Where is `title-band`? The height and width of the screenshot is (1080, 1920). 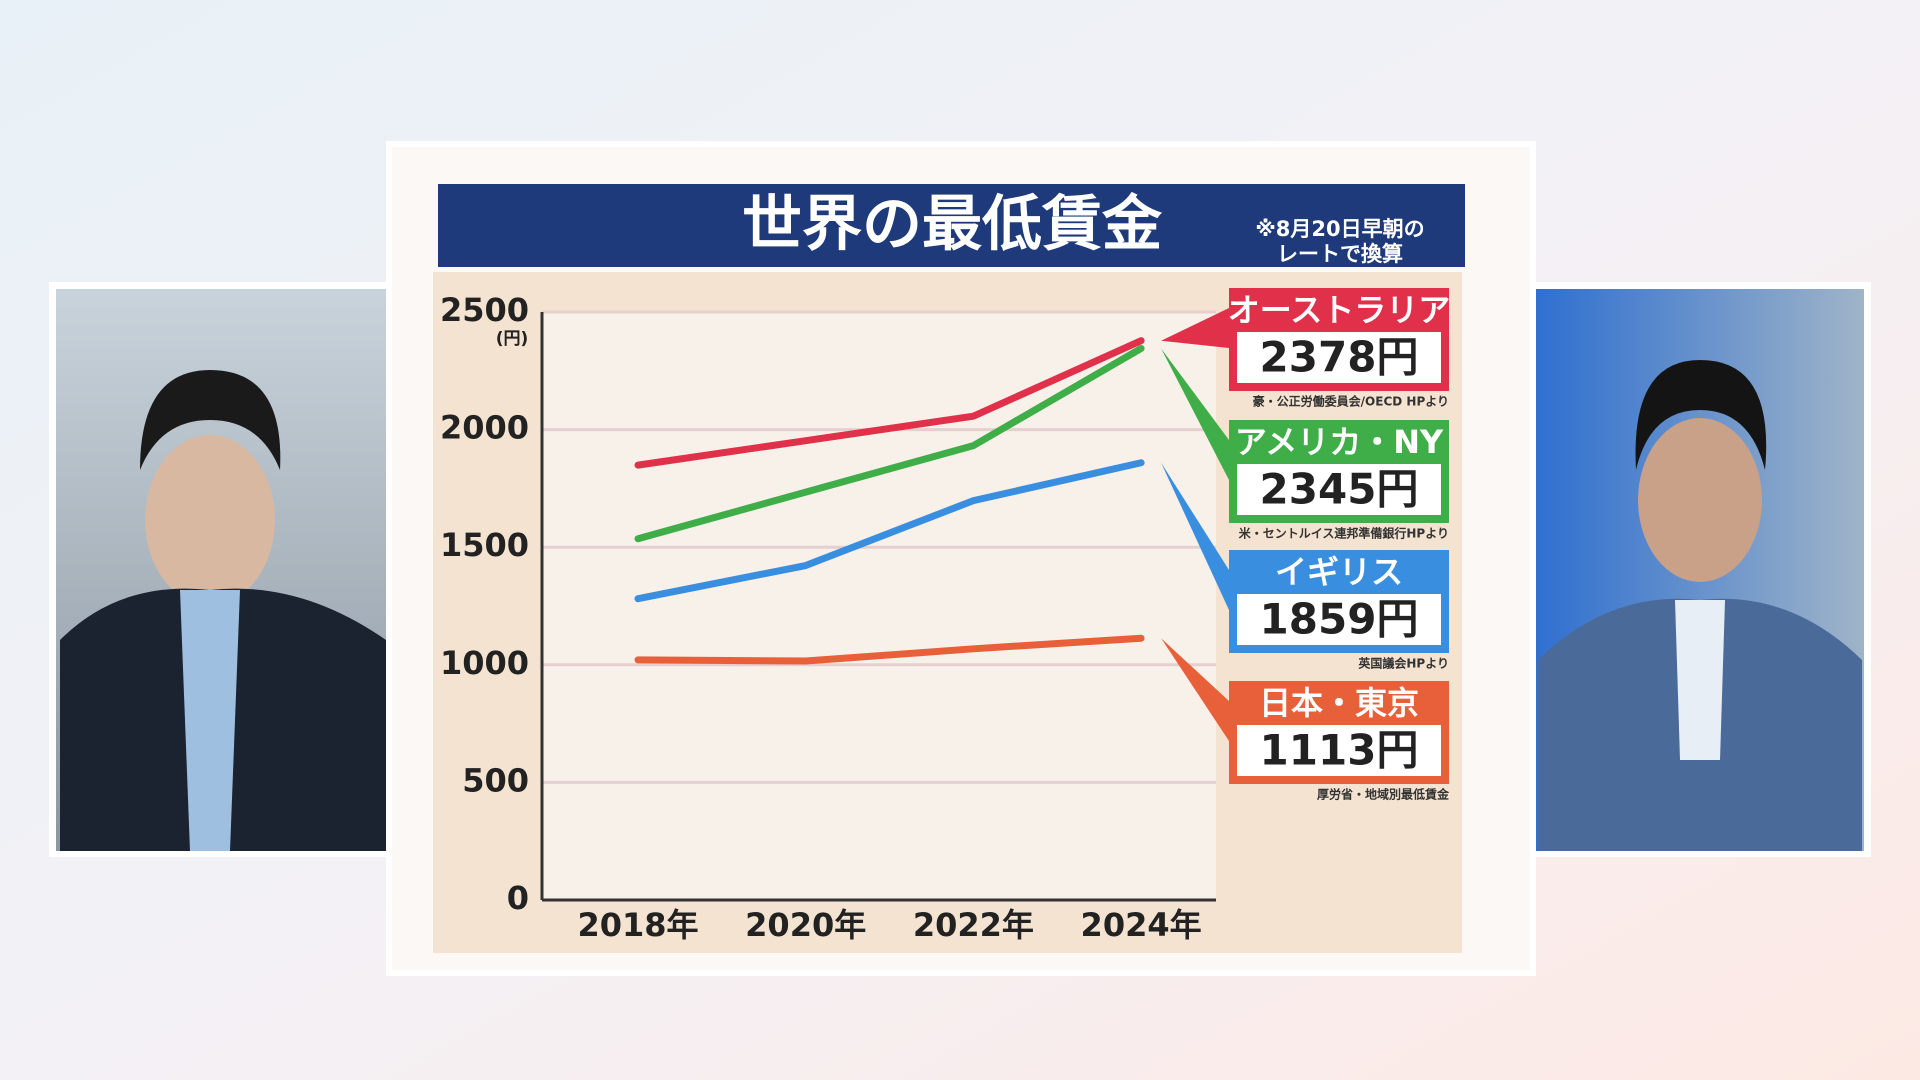 title-band is located at coordinates (951, 225).